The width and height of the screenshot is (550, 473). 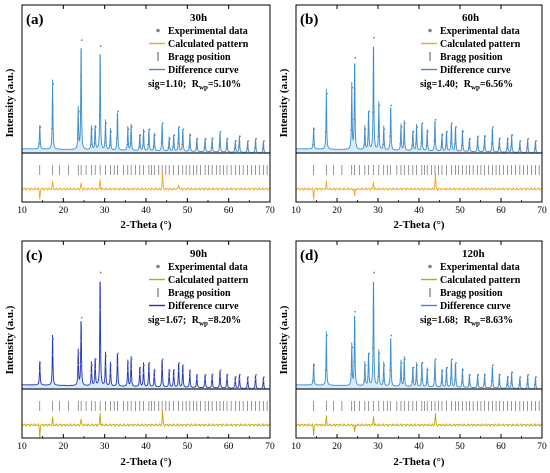 What do you see at coordinates (22, 211) in the screenshot?
I see `x-tick-label: 10` at bounding box center [22, 211].